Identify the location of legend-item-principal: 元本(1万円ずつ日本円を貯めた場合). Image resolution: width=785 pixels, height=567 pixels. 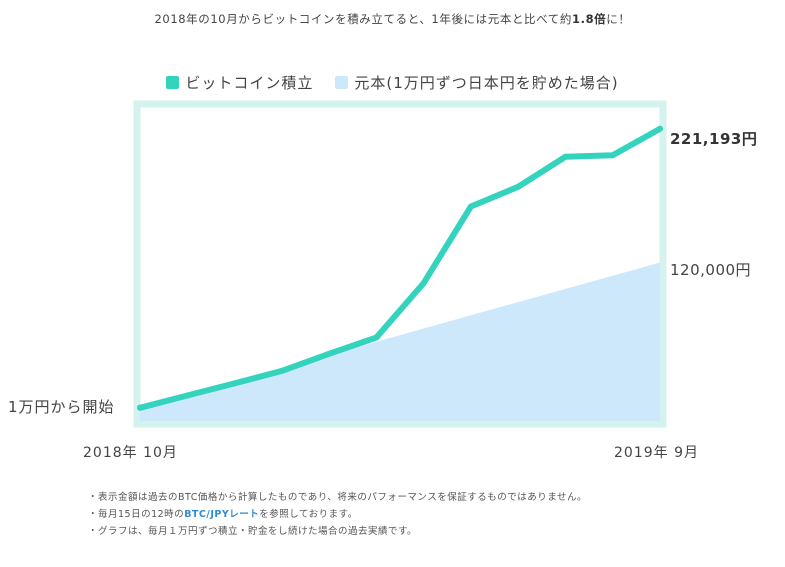
(476, 82).